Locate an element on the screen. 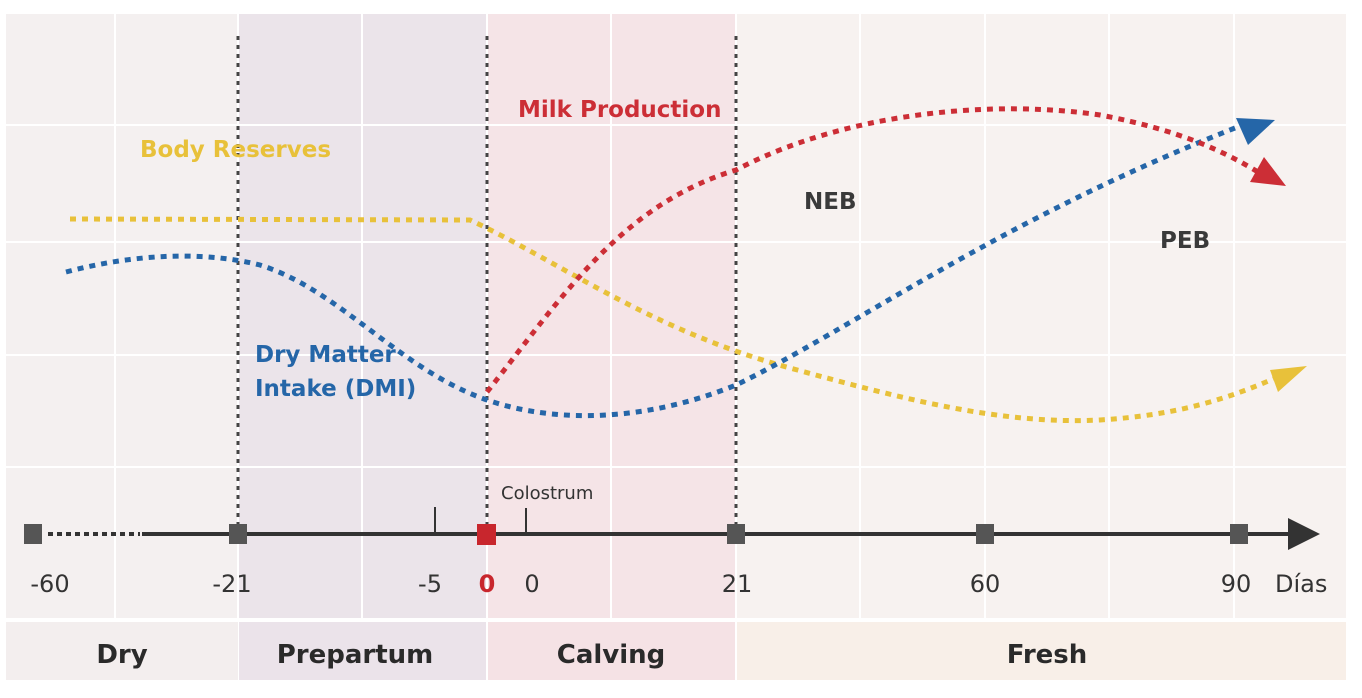 The height and width of the screenshot is (698, 1362). phase-calving is located at coordinates (611, 651).